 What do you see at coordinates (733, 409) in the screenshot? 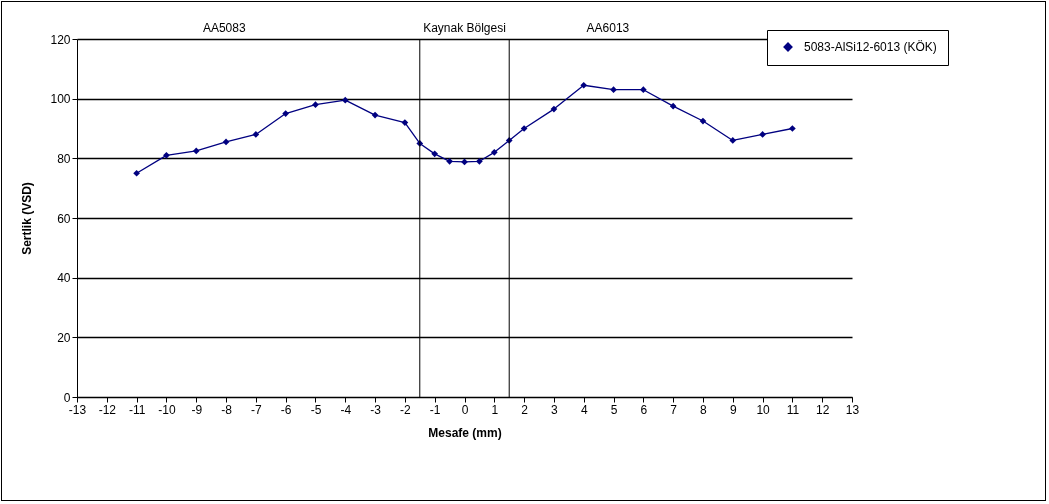
I see `x-tick-label: 9` at bounding box center [733, 409].